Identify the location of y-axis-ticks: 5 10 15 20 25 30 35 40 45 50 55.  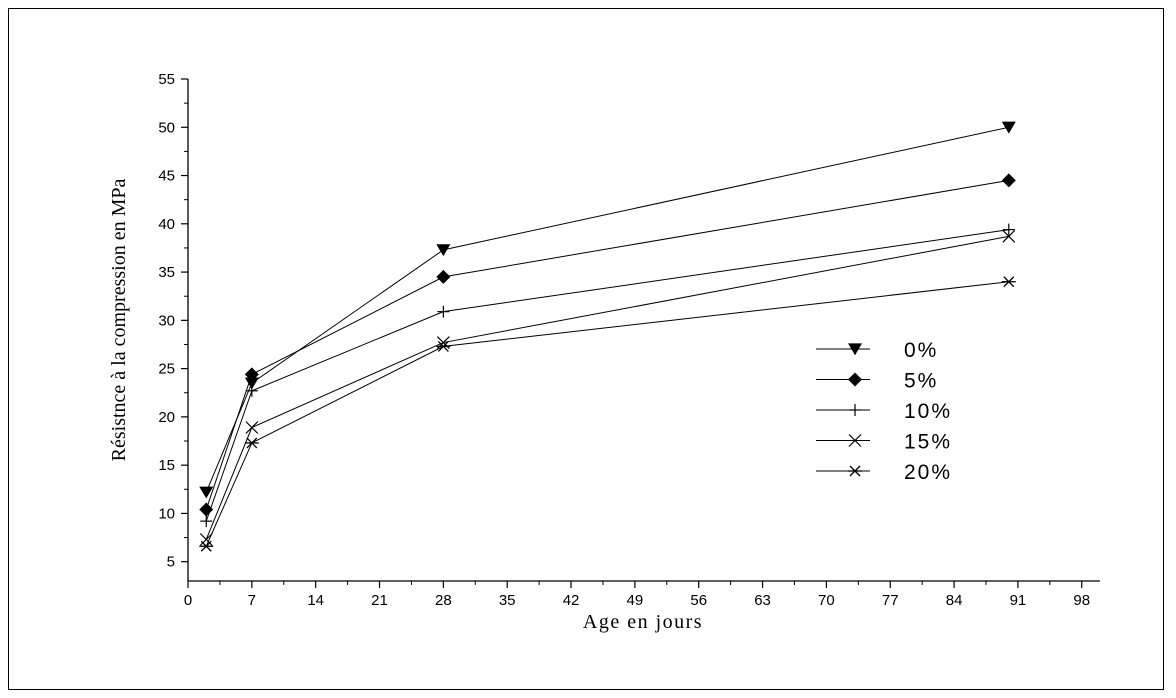
(173, 321).